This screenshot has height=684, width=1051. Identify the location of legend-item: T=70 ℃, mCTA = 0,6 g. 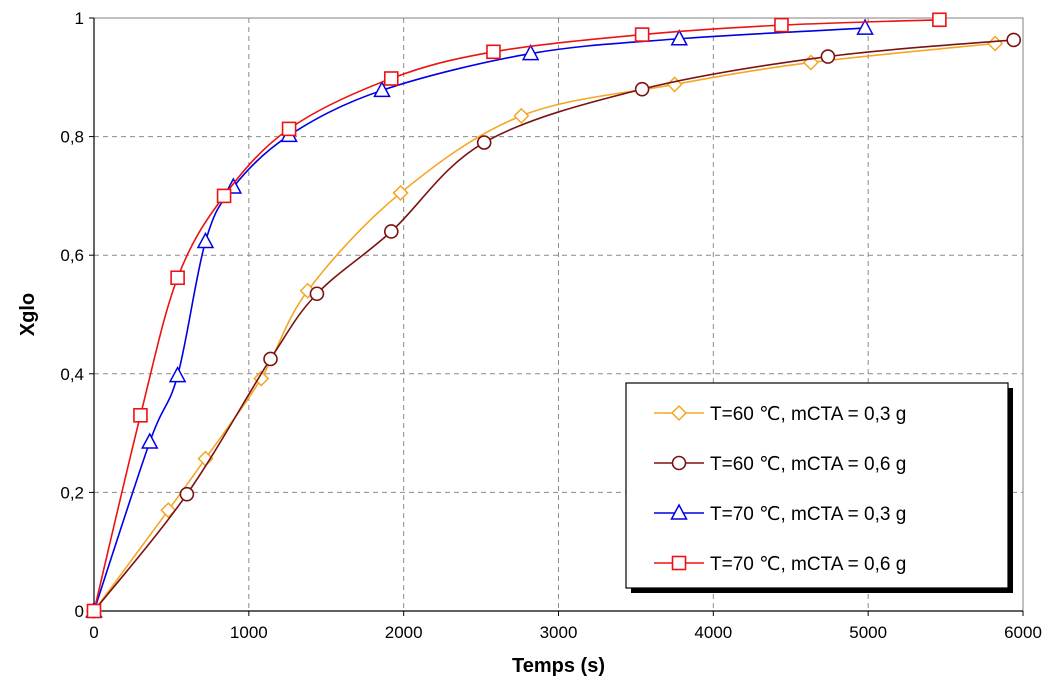
(780, 564).